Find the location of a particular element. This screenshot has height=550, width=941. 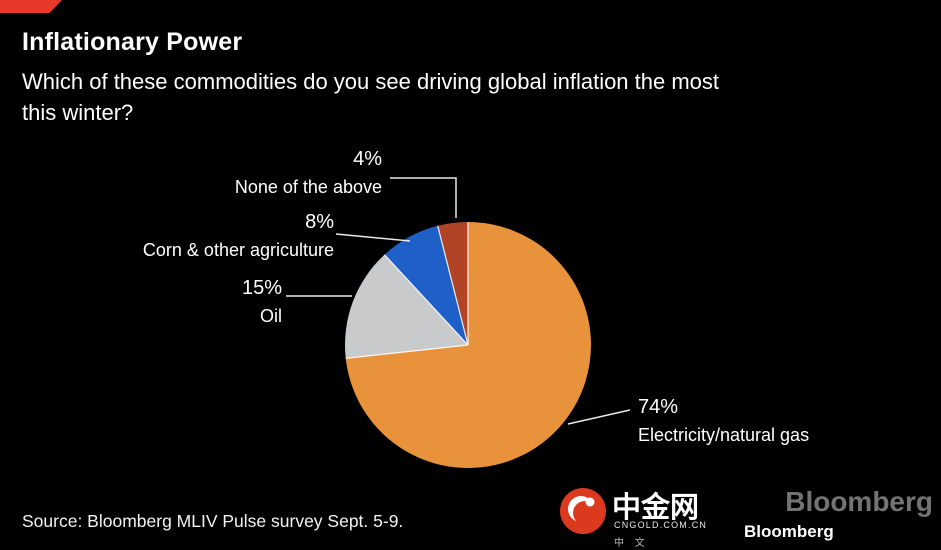

callout-oil: 15% Oil is located at coordinates (262, 301).